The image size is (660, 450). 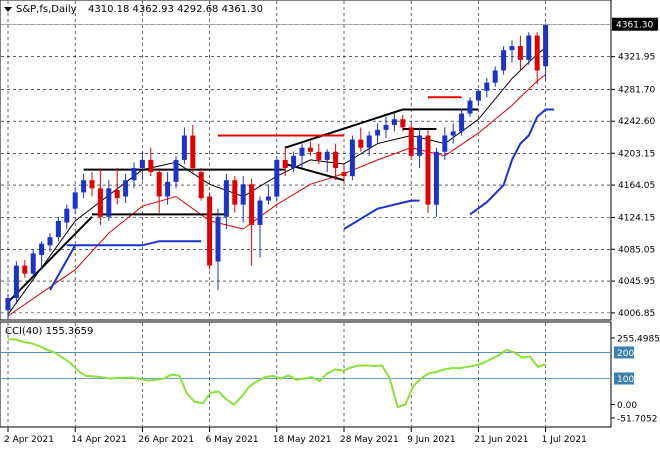 I want to click on price-tick-label: 4085.05, so click(x=636, y=250).